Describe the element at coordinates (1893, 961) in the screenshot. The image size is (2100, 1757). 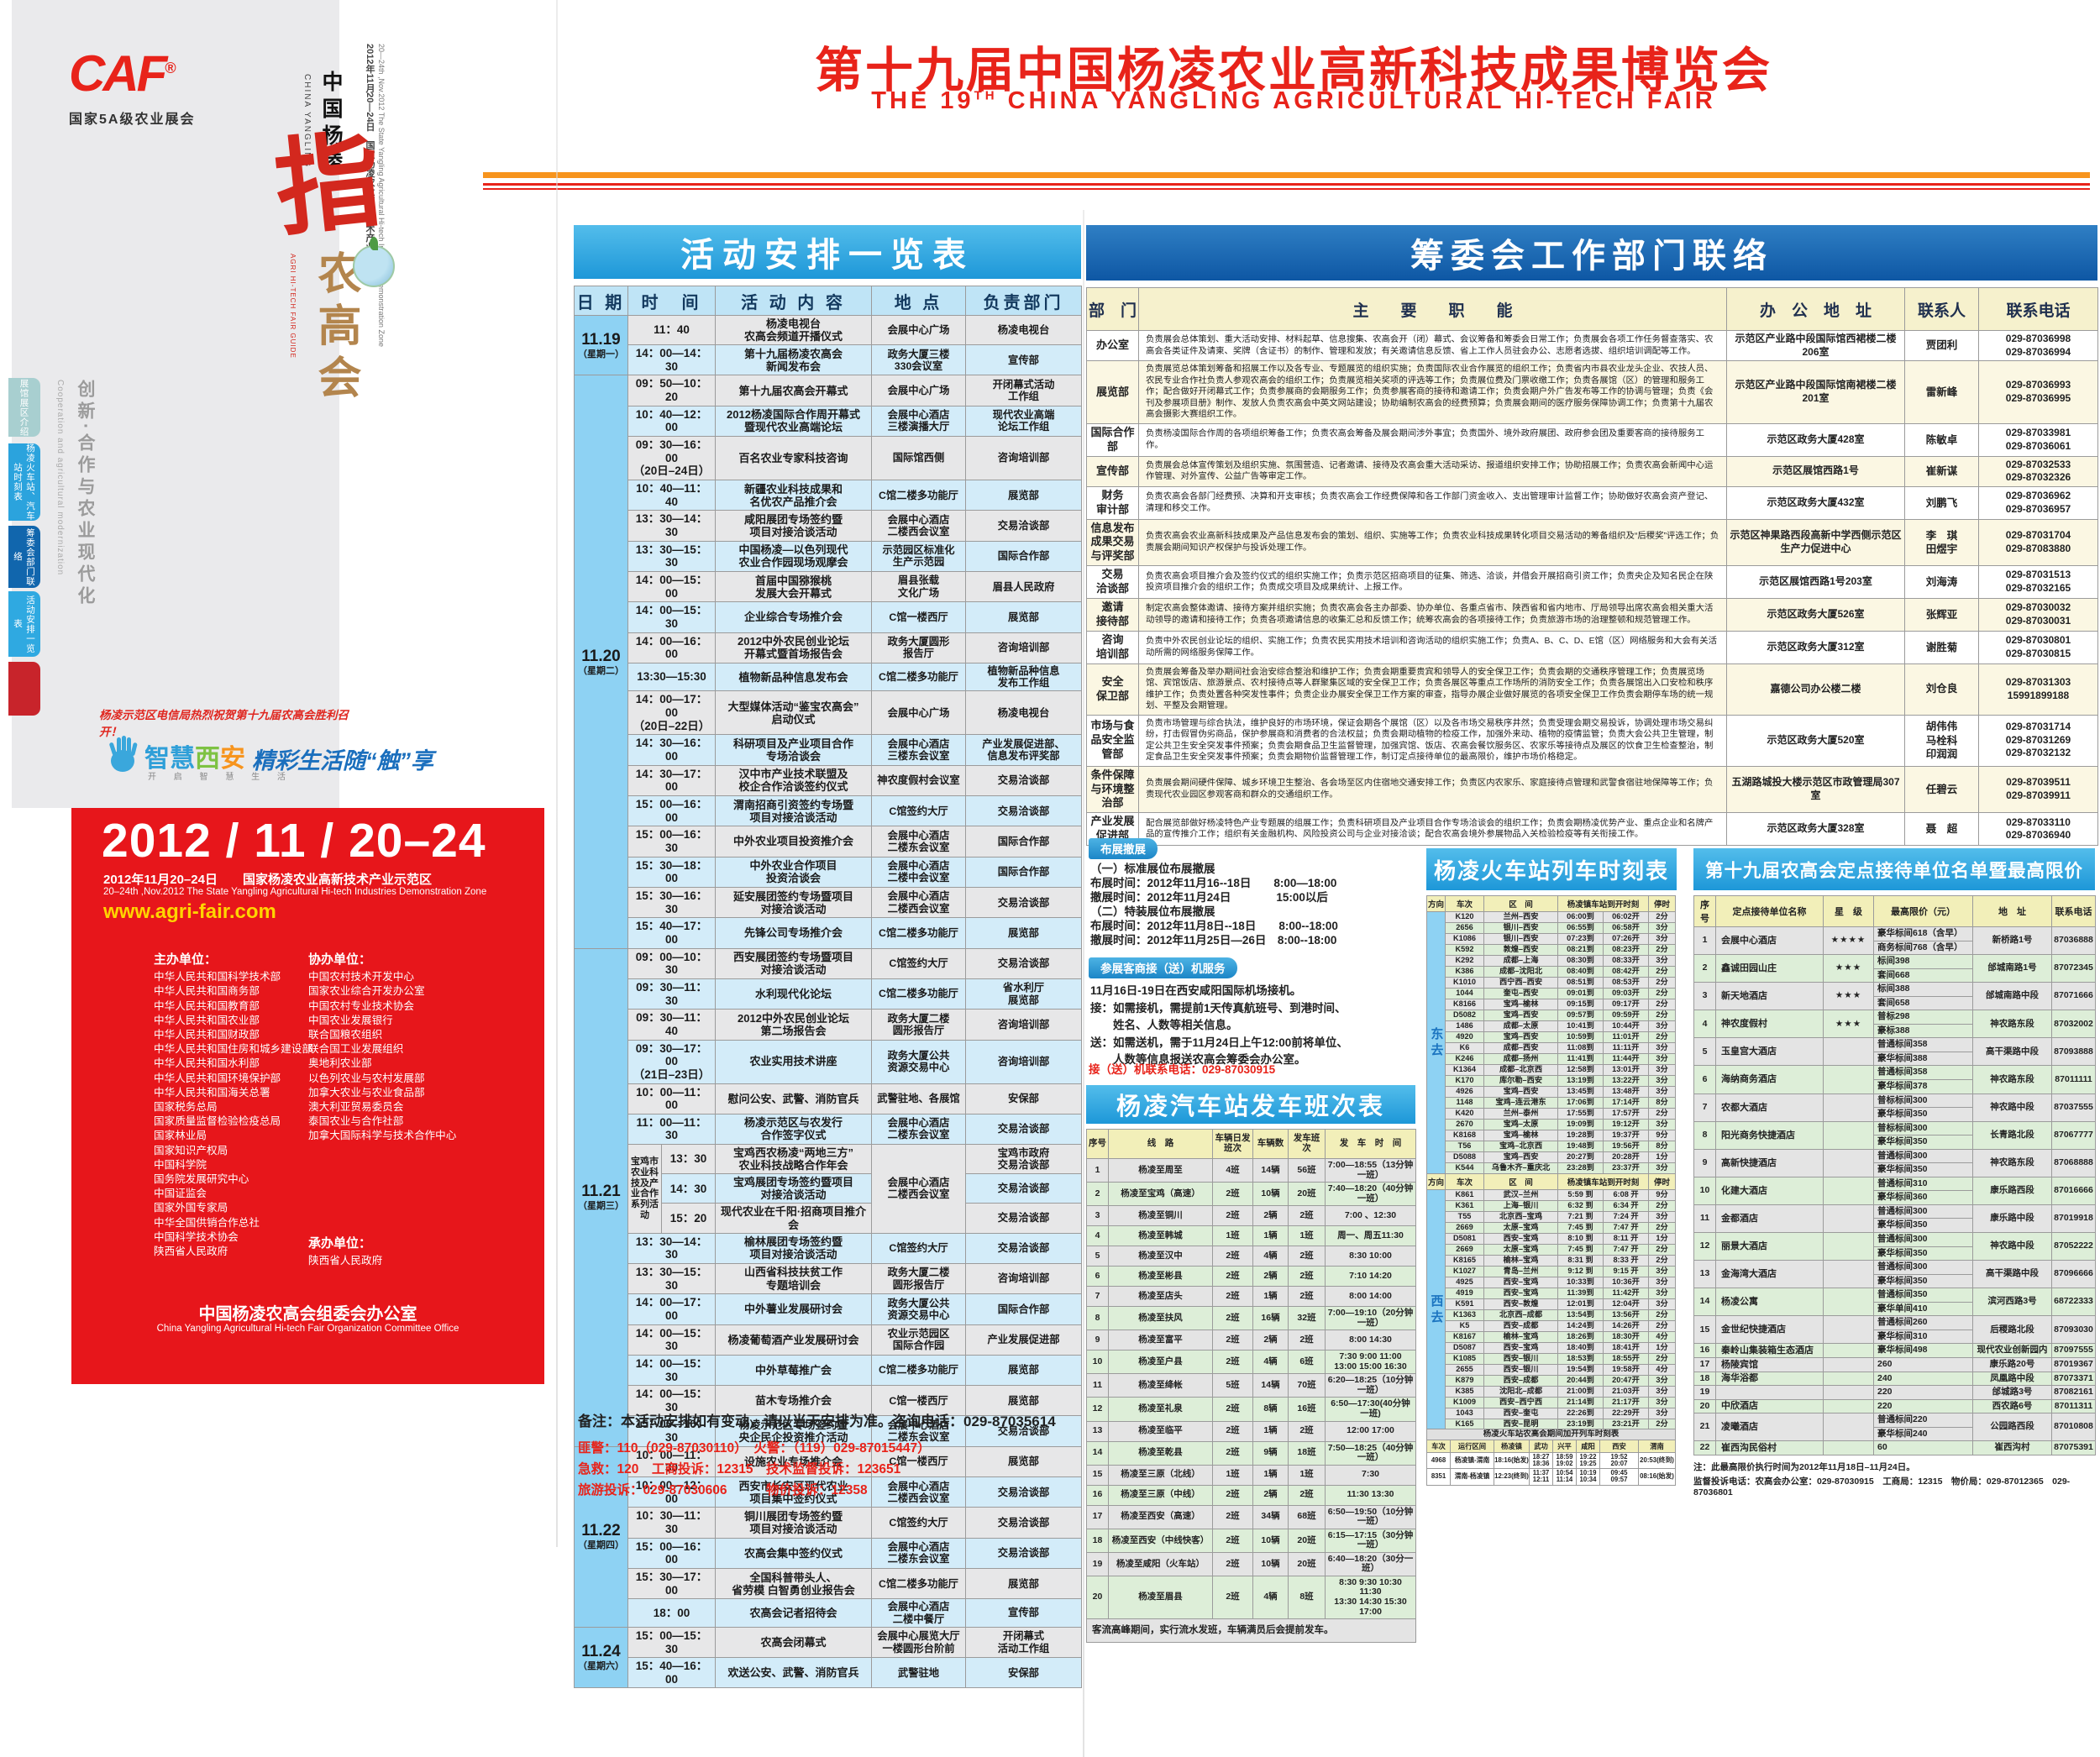
I see `price-line: 标间398` at that location.